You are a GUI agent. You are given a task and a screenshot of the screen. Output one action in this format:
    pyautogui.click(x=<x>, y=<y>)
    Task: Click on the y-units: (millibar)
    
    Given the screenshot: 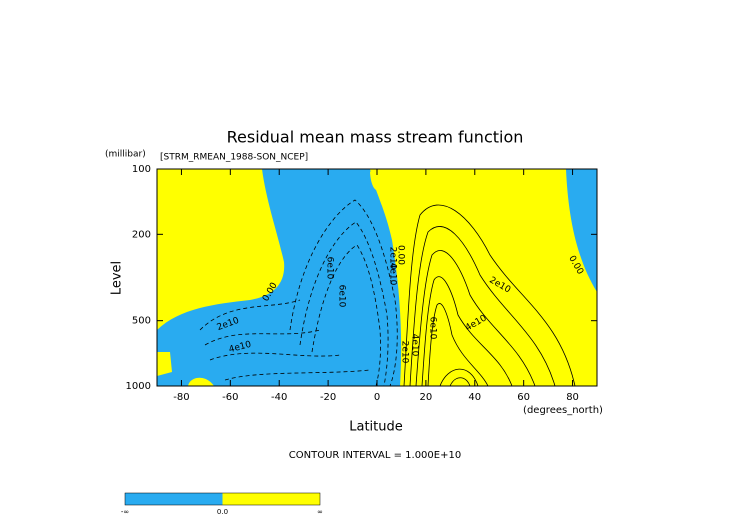 What is the action you would take?
    pyautogui.click(x=125, y=155)
    